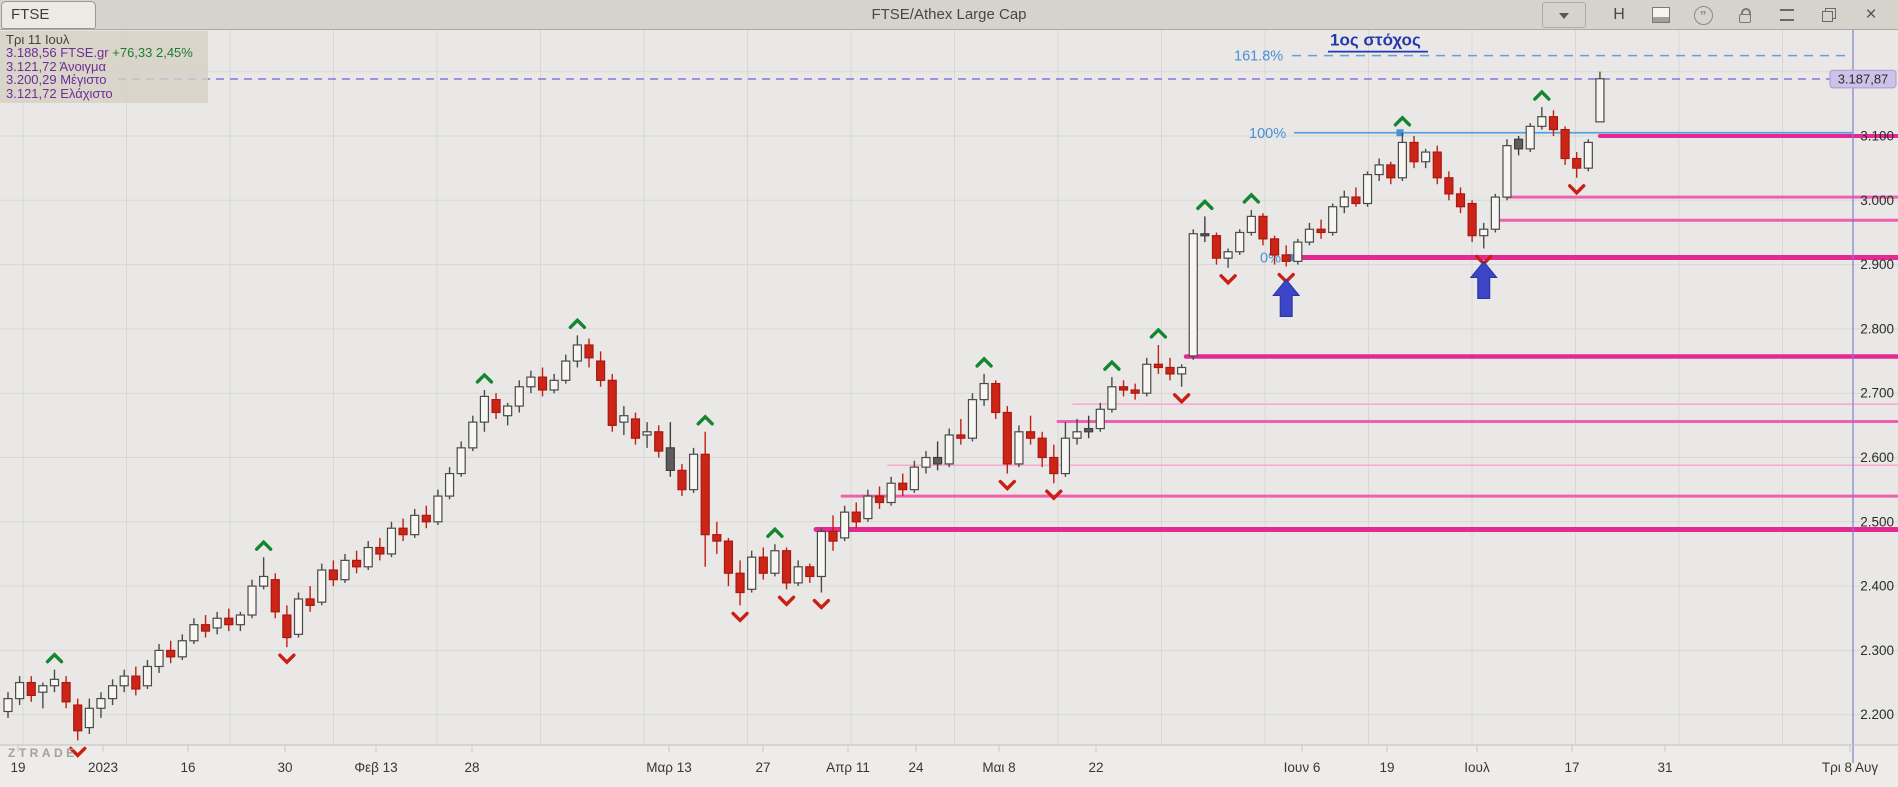 This screenshot has height=787, width=1898. Describe the element at coordinates (1386, 767) in the screenshot. I see `date-tick-label: 19` at that location.